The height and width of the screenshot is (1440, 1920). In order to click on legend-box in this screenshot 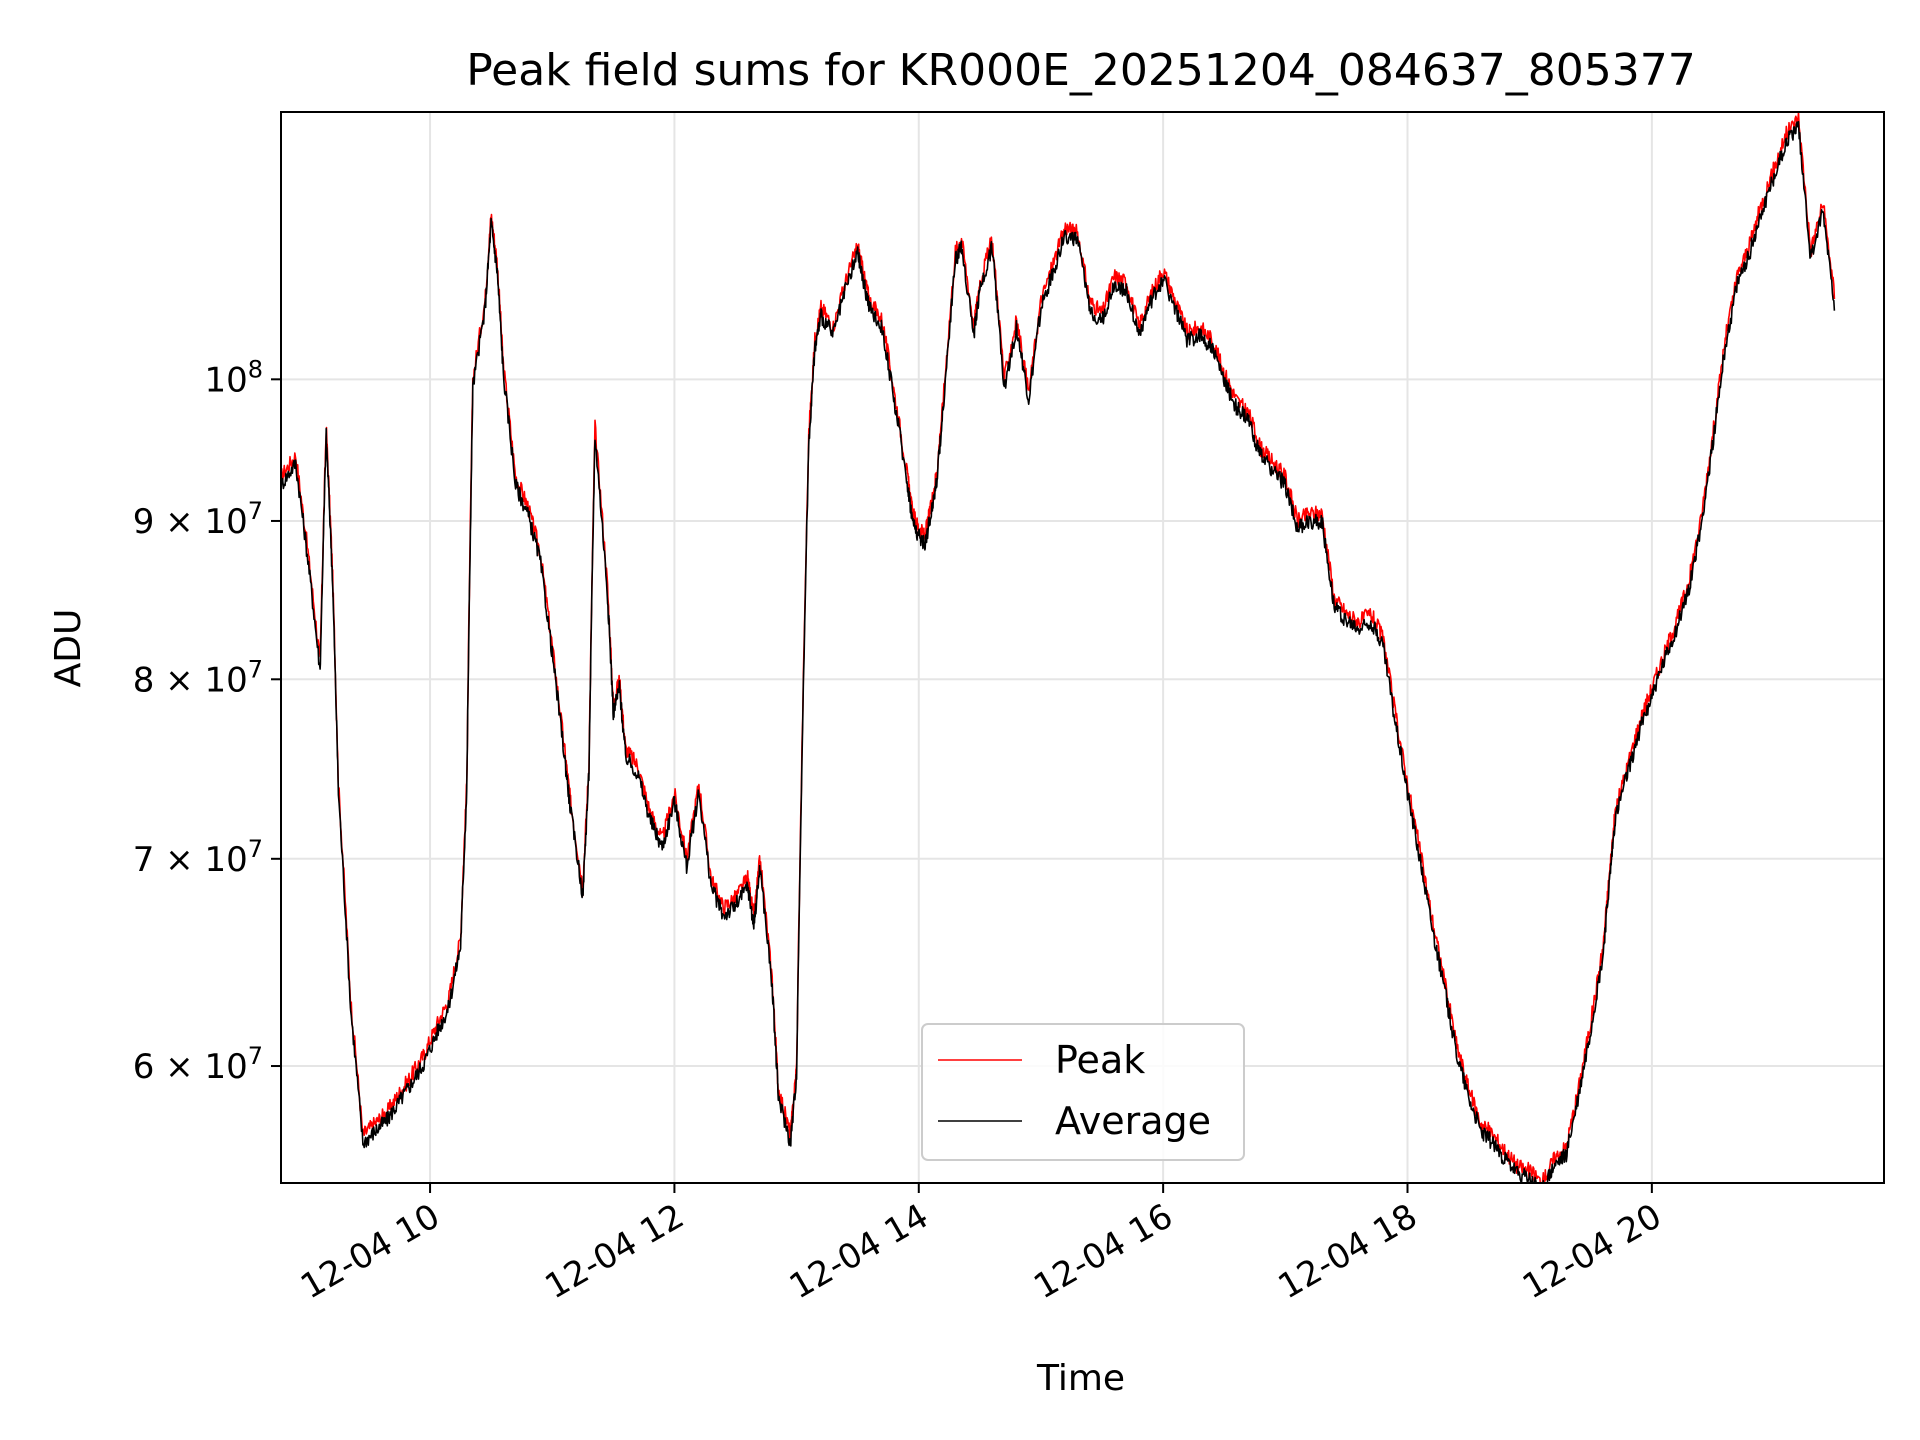, I will do `click(1083, 1092)`.